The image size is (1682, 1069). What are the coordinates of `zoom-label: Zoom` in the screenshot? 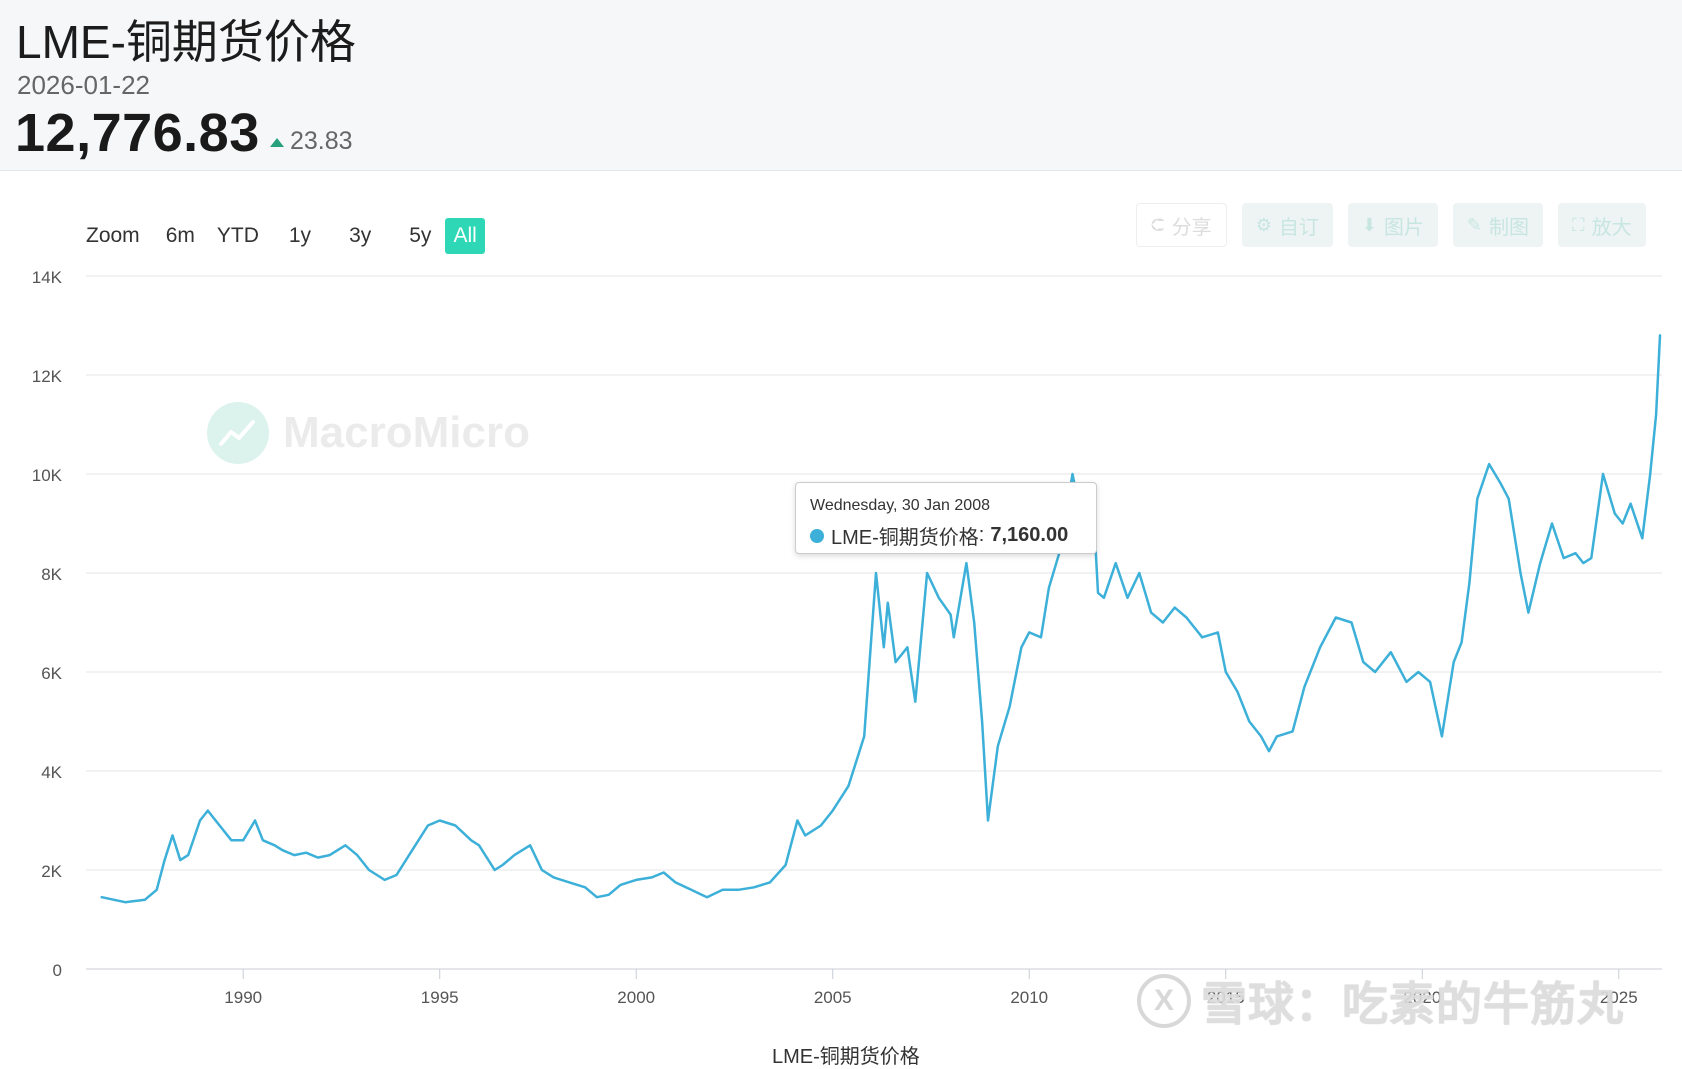 It's located at (113, 235).